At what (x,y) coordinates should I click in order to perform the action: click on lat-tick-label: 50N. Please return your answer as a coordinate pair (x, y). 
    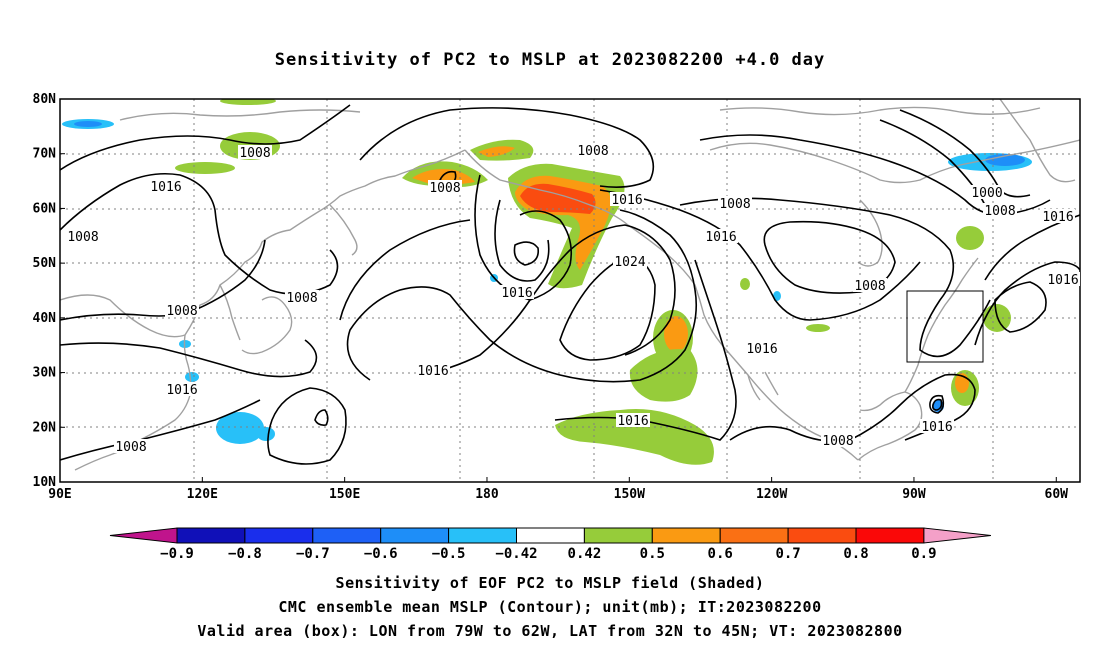
    Looking at the image, I should click on (45, 263).